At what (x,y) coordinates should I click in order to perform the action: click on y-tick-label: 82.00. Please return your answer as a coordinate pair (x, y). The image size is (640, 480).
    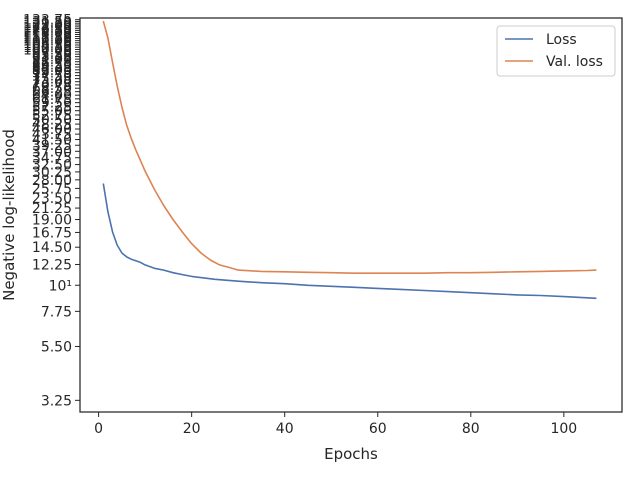
    Looking at the image, I should click on (52, 71).